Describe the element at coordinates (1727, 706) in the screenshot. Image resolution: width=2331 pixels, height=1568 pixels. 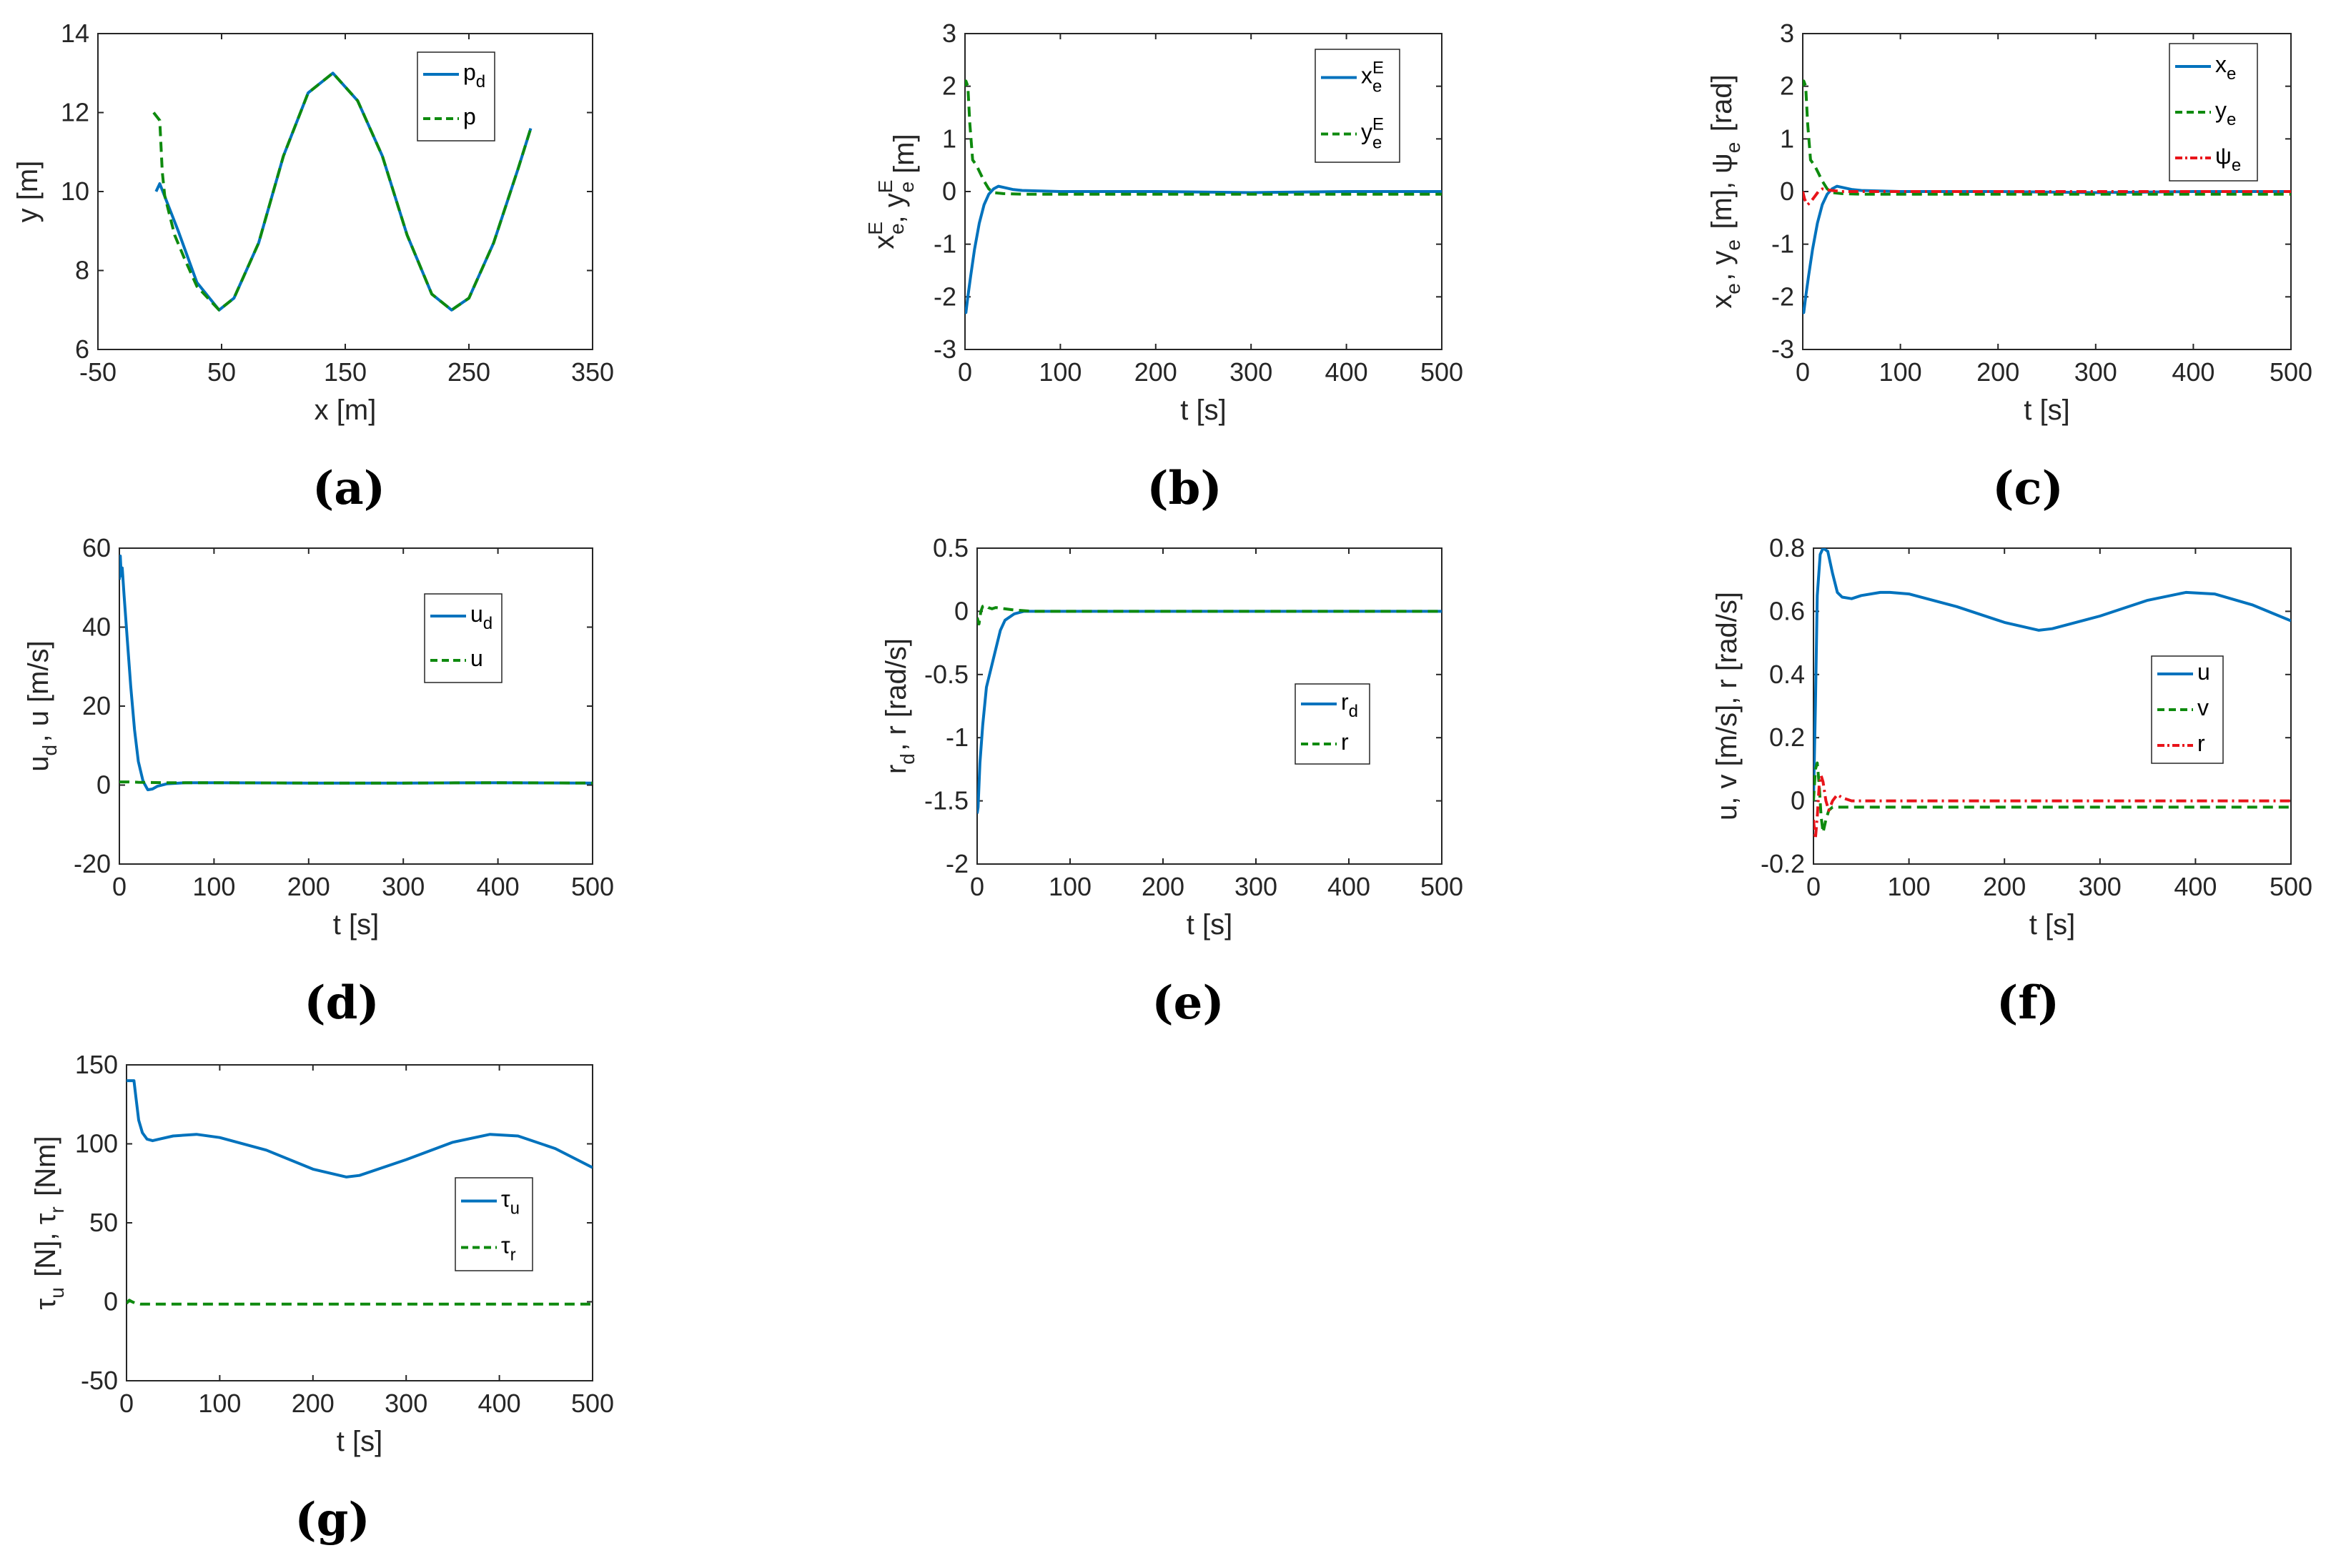
I see `y-axis-label: u, v [m/s], r [rad/s]` at that location.